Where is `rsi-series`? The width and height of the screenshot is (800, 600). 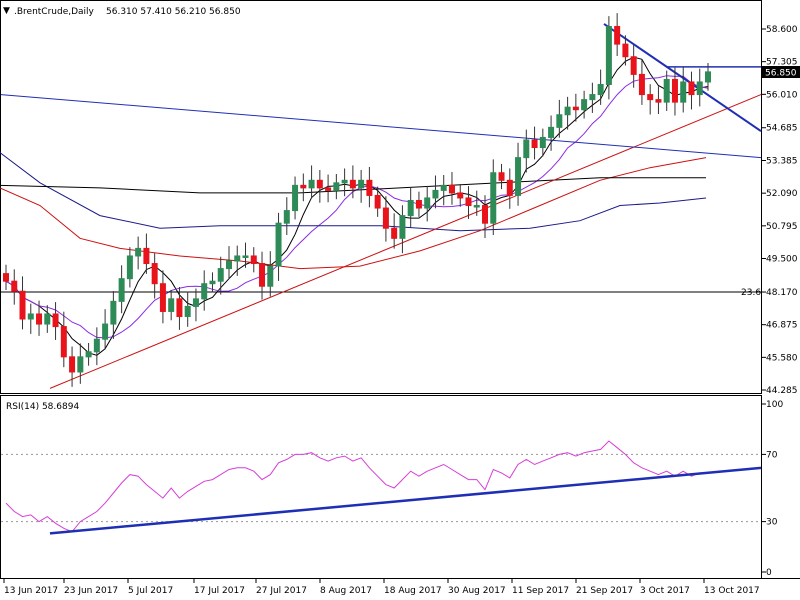 rsi-series is located at coordinates (383, 487).